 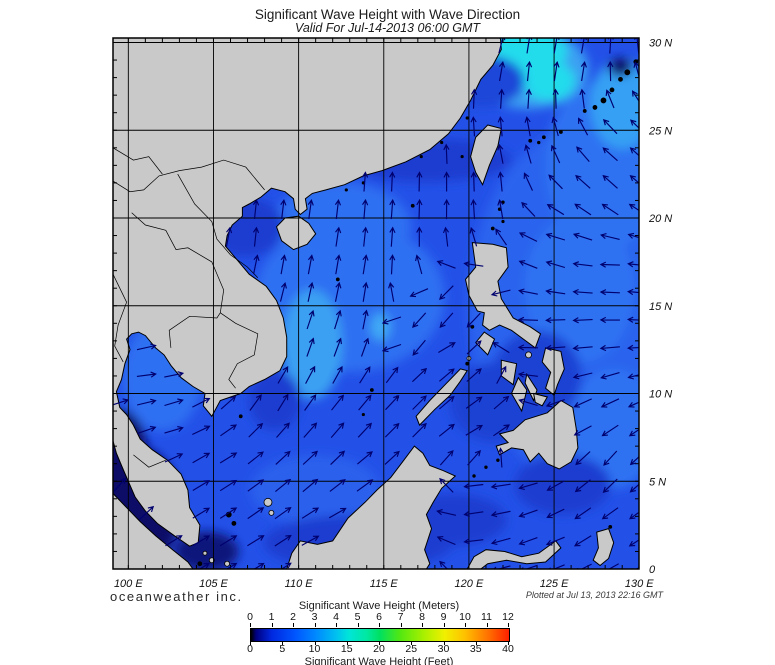 I want to click on land-taiwan, so click(x=486, y=155).